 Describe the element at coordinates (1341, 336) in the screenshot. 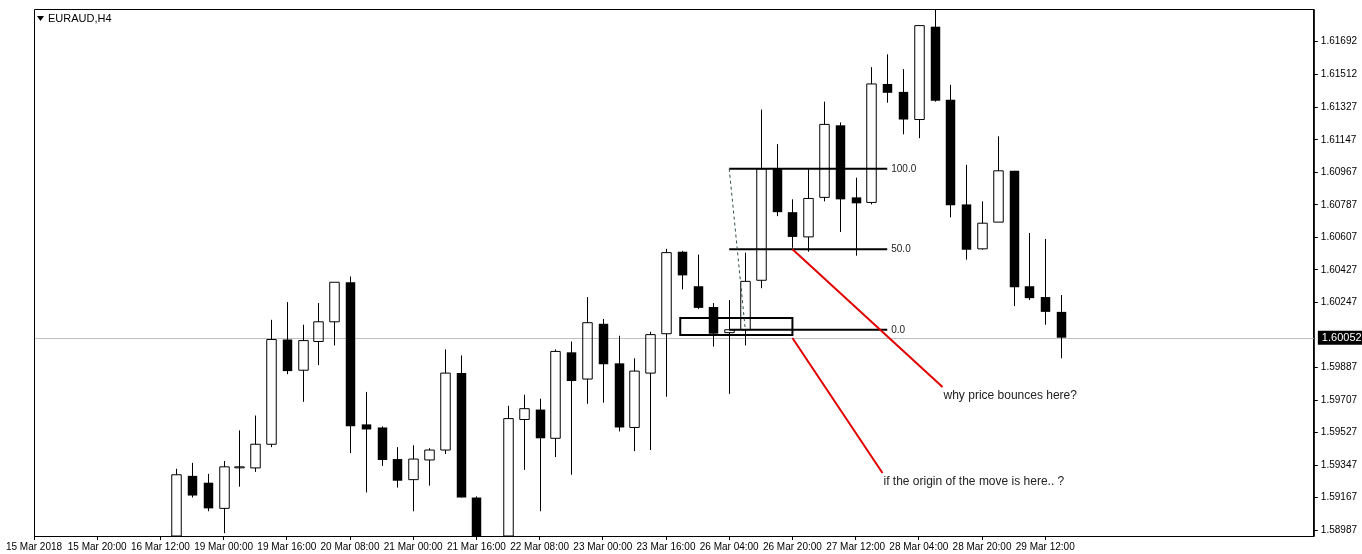

I see `ref-line-label: 1.60052` at that location.